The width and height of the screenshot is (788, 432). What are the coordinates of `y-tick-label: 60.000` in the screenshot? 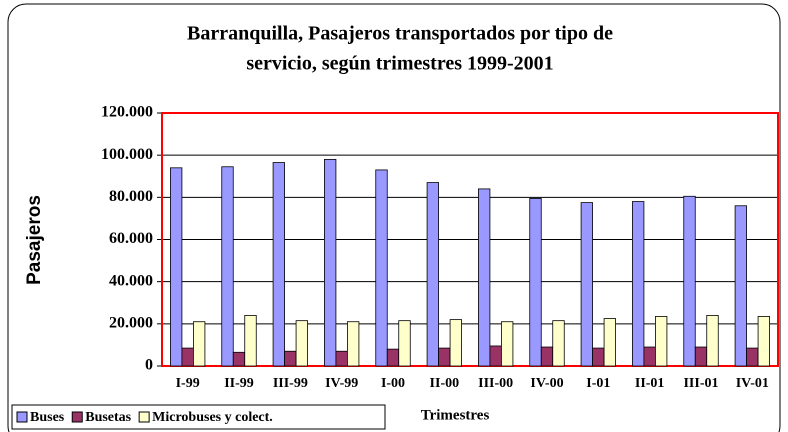 It's located at (131, 238).